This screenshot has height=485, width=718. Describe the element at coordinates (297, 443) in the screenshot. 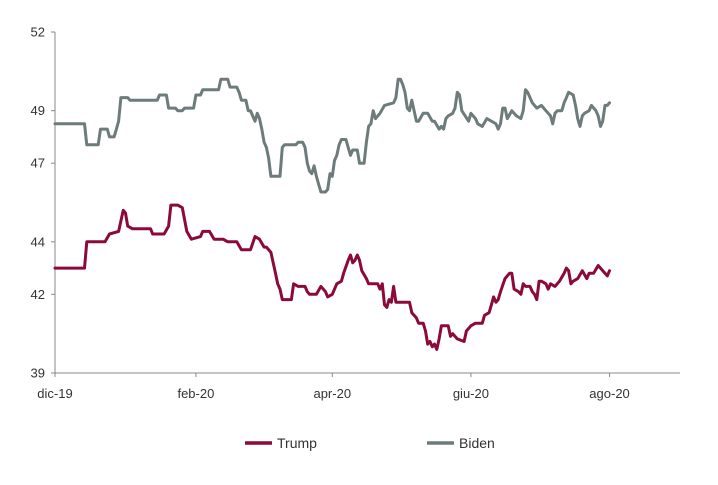

I see `legend-label-trump: Trump` at that location.